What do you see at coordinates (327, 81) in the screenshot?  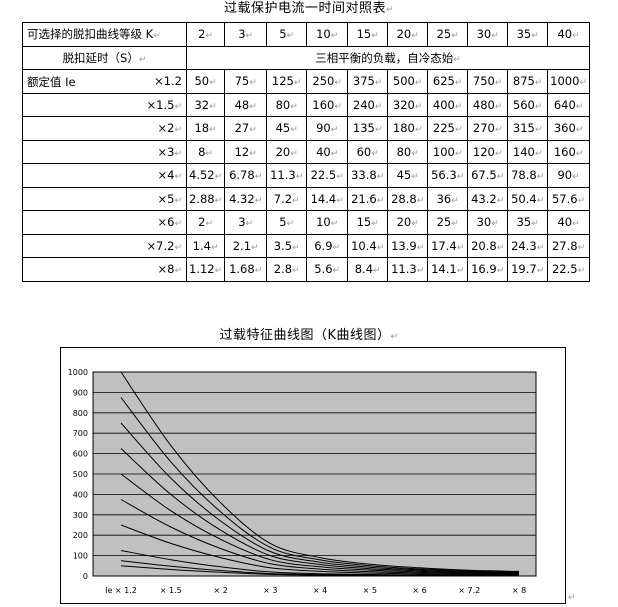 I see `value-cell: 250↵` at bounding box center [327, 81].